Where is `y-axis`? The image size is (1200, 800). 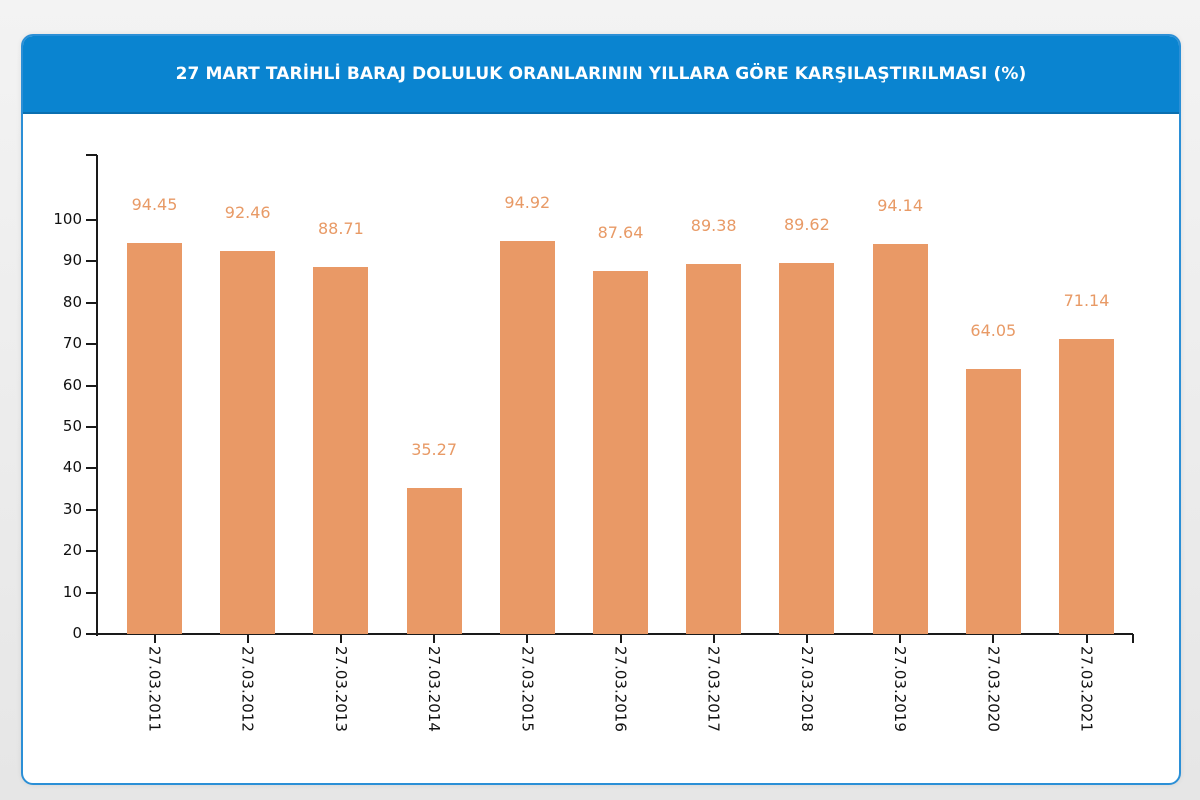 y-axis is located at coordinates (97, 395).